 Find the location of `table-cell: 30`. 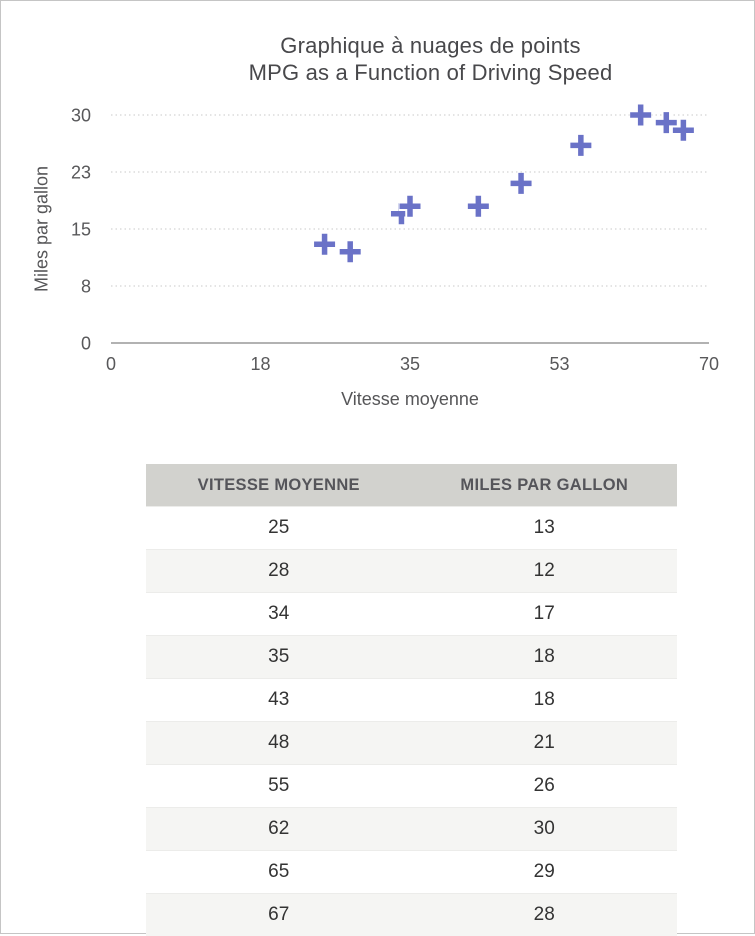

table-cell: 30 is located at coordinates (545, 829).